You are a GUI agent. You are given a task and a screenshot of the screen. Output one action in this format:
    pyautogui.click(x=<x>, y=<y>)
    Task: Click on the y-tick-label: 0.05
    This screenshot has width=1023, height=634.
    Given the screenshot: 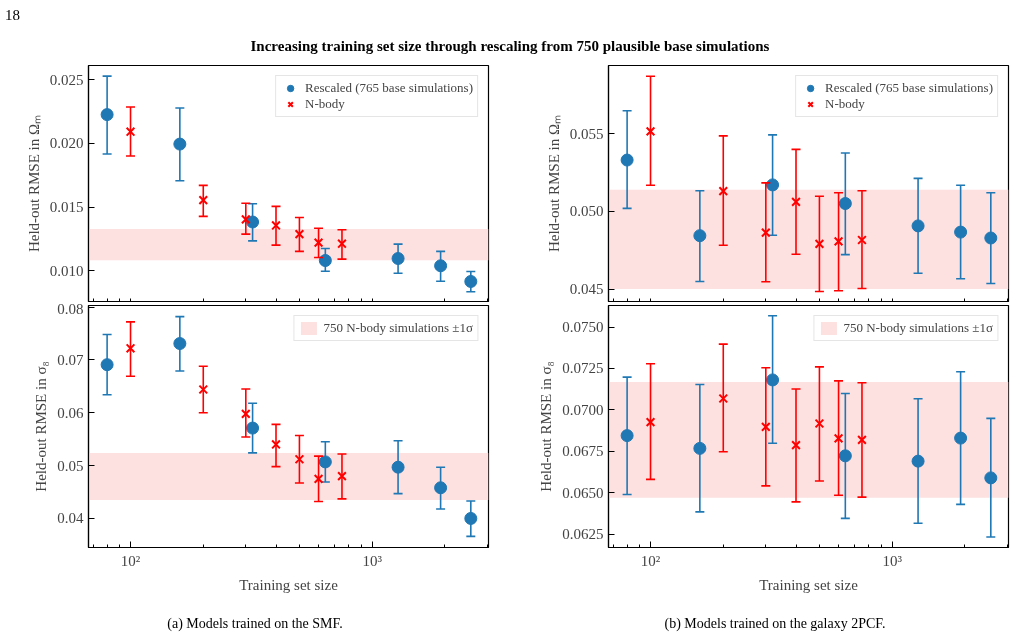 What is the action you would take?
    pyautogui.click(x=70, y=465)
    